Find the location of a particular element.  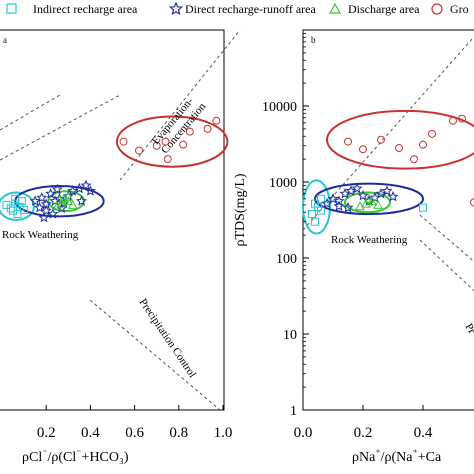

legend-entry-discharge: Discharge area is located at coordinates (374, 9).